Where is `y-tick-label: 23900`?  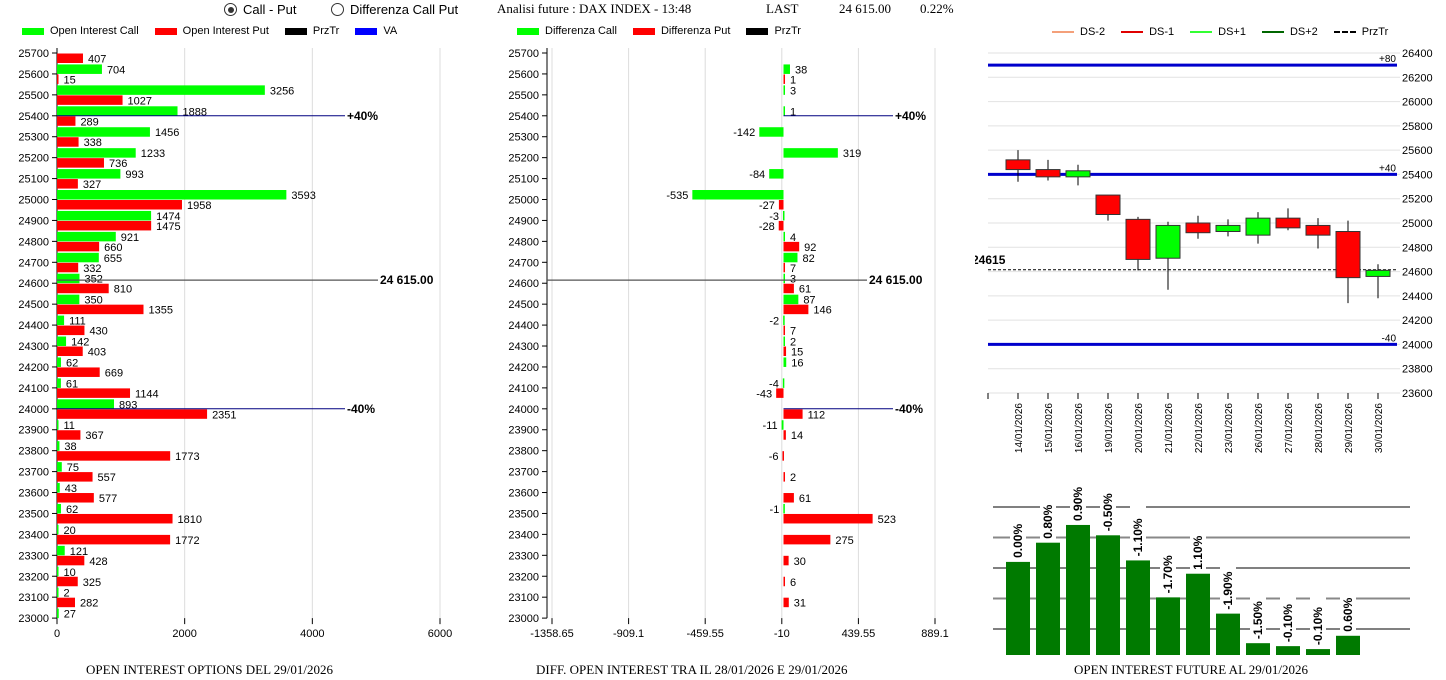
y-tick-label: 23900 is located at coordinates (523, 431).